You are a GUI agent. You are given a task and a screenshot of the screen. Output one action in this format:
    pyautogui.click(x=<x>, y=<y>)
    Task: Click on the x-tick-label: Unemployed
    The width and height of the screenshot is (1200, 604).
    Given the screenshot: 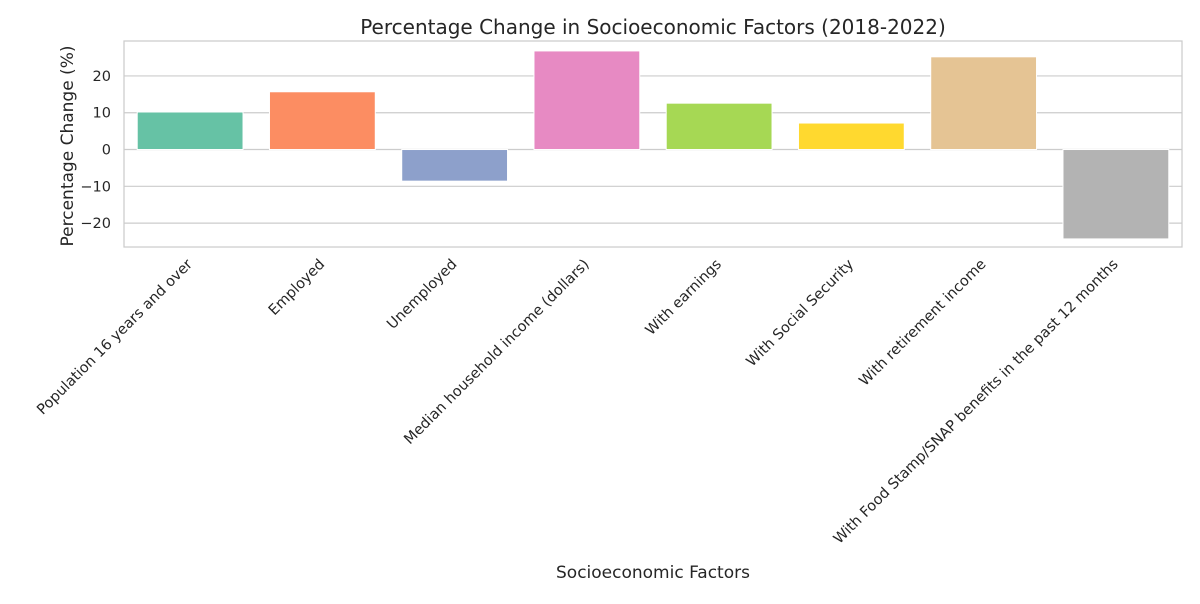 What is the action you would take?
    pyautogui.click(x=422, y=295)
    